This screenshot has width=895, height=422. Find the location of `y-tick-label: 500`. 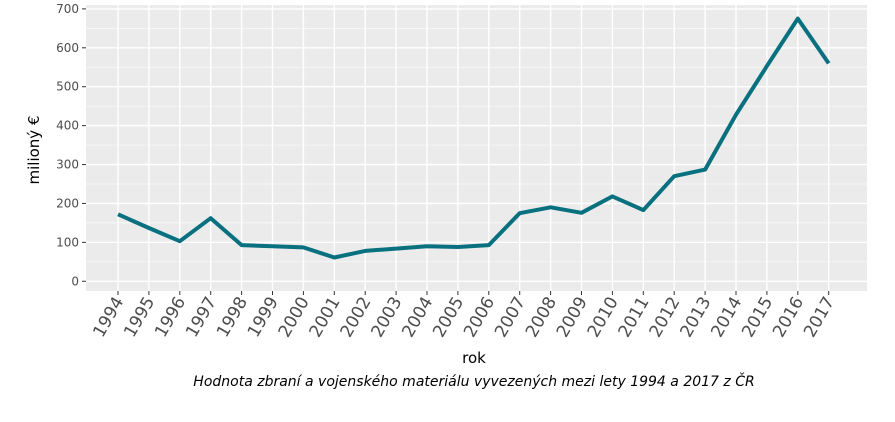

y-tick-label: 500 is located at coordinates (67, 87).